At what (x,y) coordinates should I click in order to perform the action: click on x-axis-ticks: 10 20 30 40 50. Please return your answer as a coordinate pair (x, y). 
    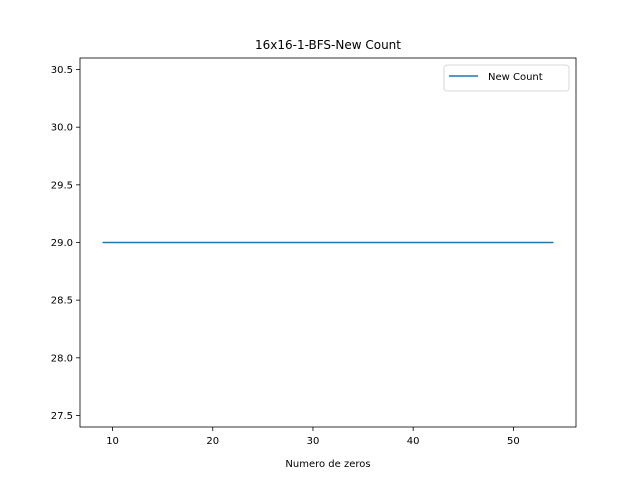
    Looking at the image, I should click on (313, 437).